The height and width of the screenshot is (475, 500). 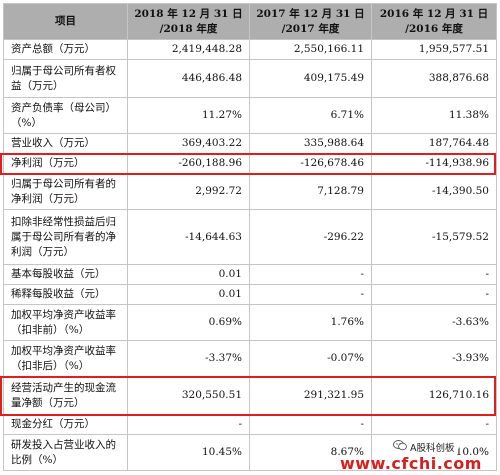 I want to click on value-2016: -15,579.52, so click(x=434, y=237).